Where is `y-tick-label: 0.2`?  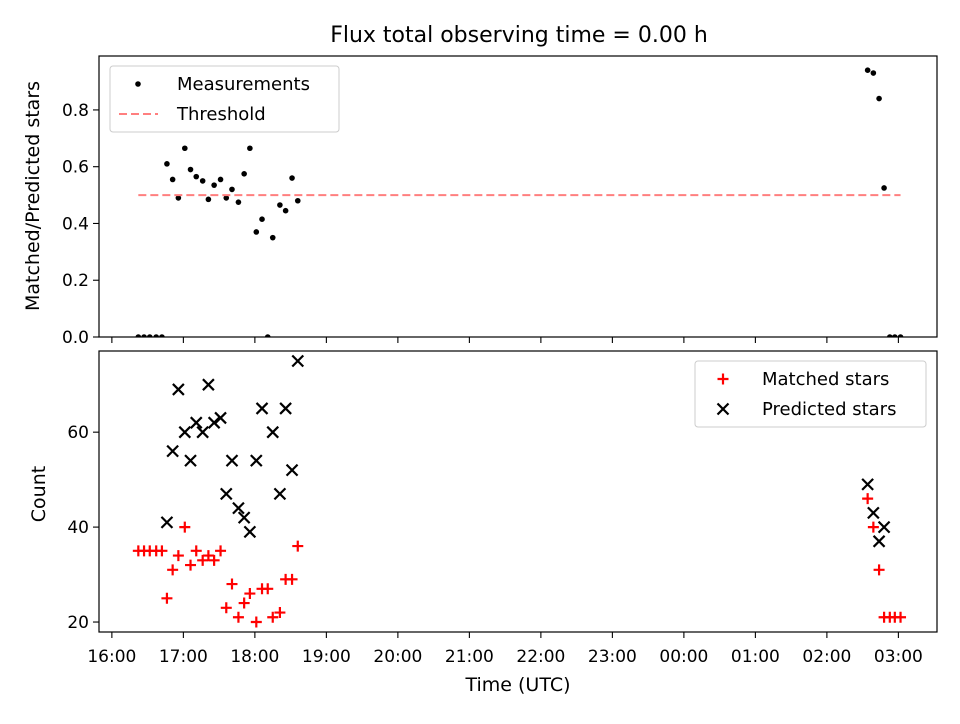 y-tick-label: 0.2 is located at coordinates (75, 281).